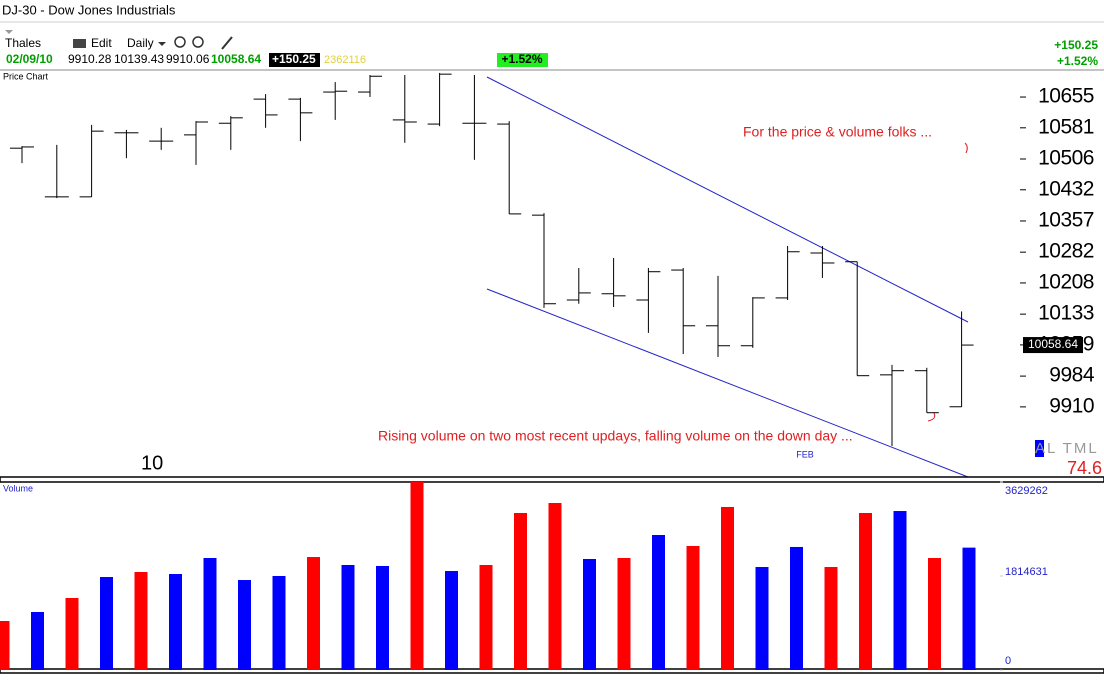 The image size is (1104, 683). I want to click on y-tick-label: 0, so click(1008, 661).